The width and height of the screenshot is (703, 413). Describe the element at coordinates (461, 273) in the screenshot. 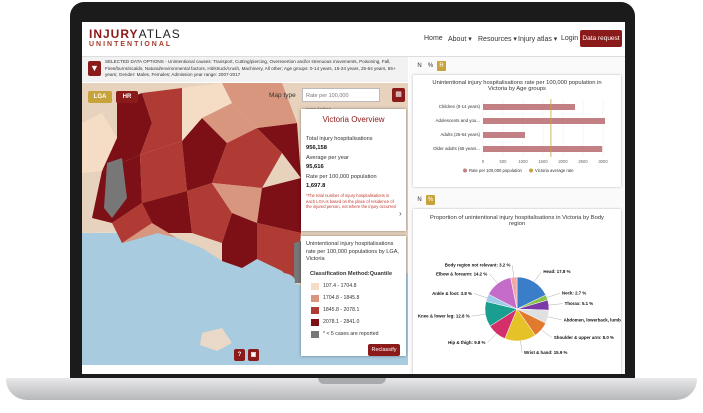

I see `pie-slice-label: Elbow & forearm: 14.2 %` at that location.